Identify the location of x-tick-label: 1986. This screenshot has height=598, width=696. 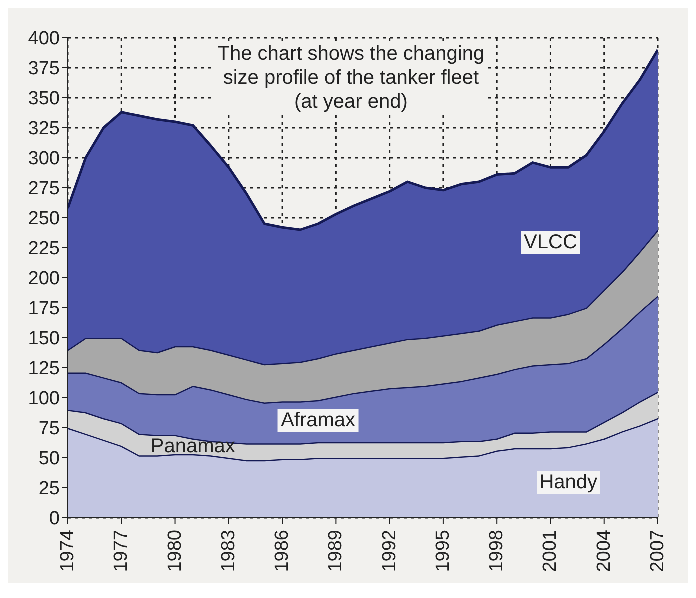
(283, 551).